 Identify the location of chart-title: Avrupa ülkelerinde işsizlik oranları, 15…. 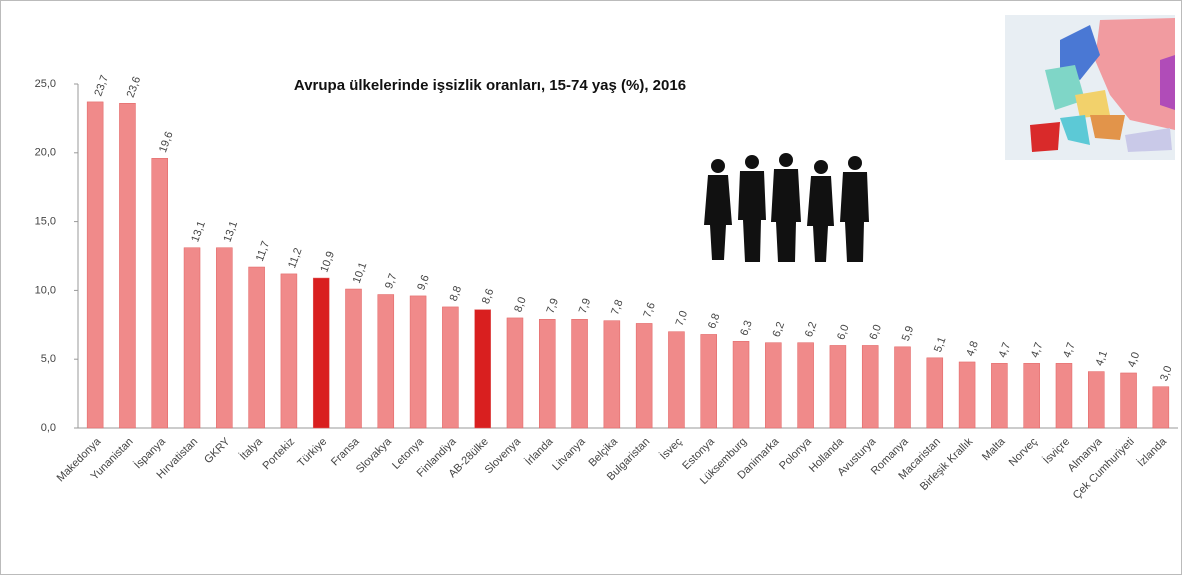
(490, 85).